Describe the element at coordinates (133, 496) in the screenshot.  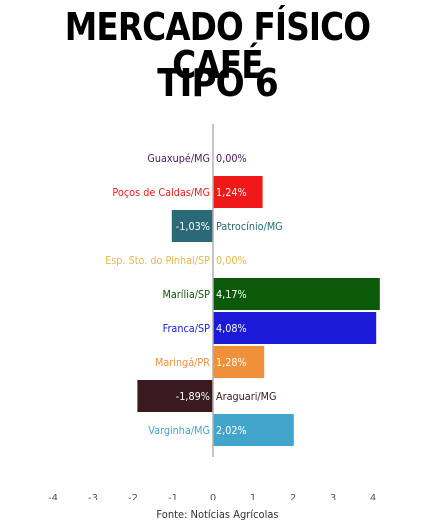
I see `x-tick-label-2: -2` at that location.